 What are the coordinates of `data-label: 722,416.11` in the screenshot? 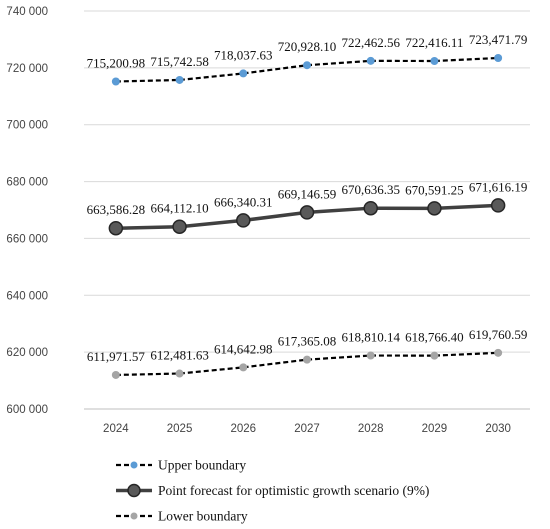 It's located at (434, 42).